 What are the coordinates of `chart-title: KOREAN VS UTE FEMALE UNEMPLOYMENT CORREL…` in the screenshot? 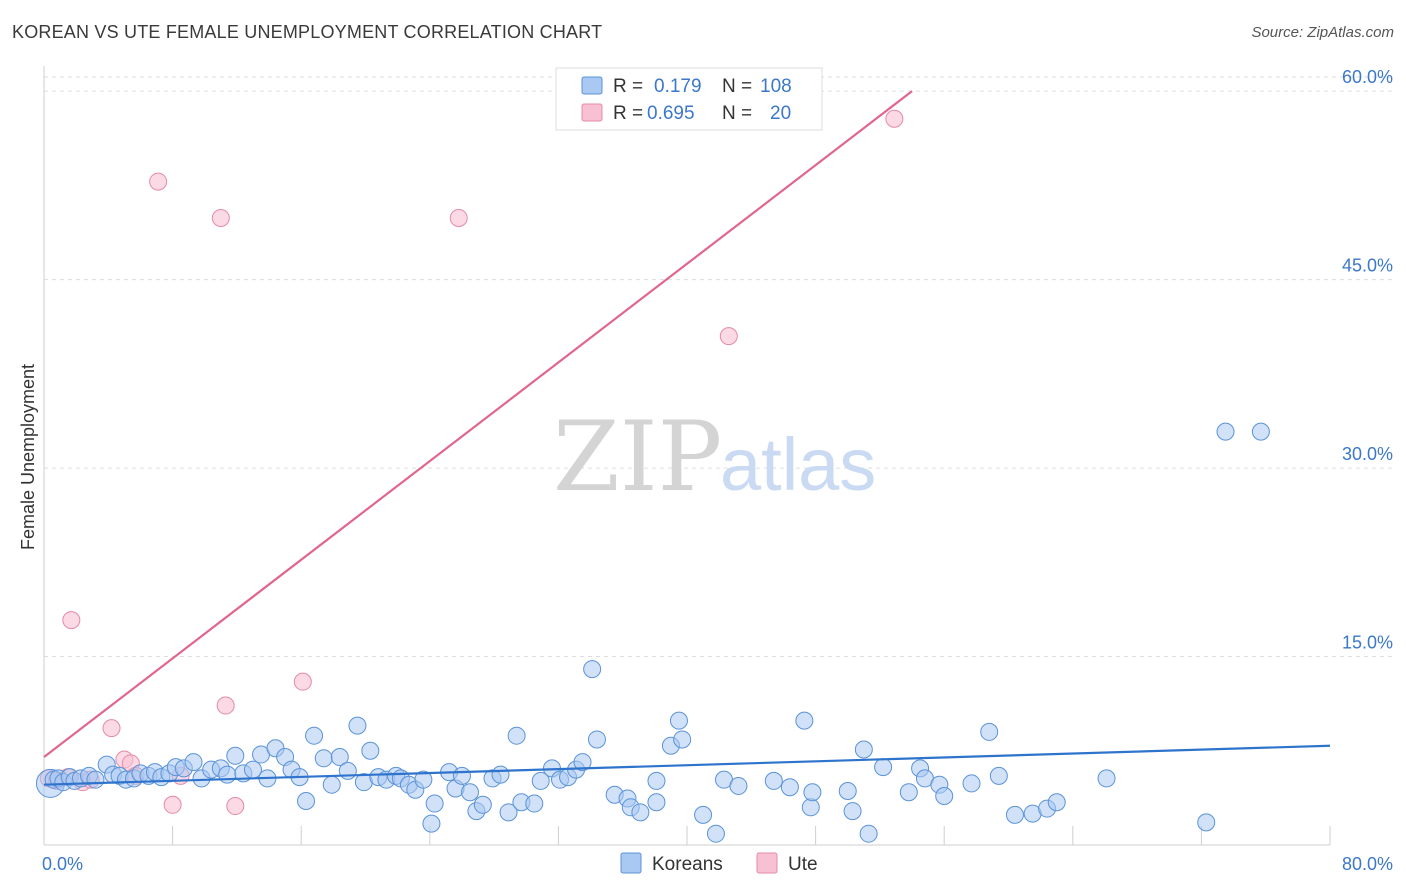 It's located at (307, 32).